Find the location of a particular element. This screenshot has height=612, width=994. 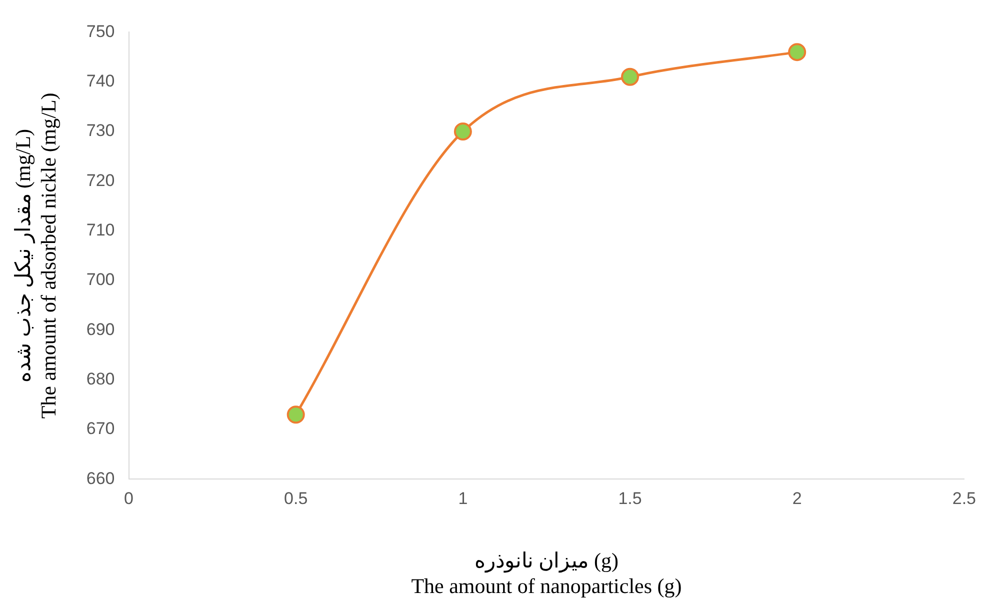

y-tick-label: 730 is located at coordinates (100, 130).